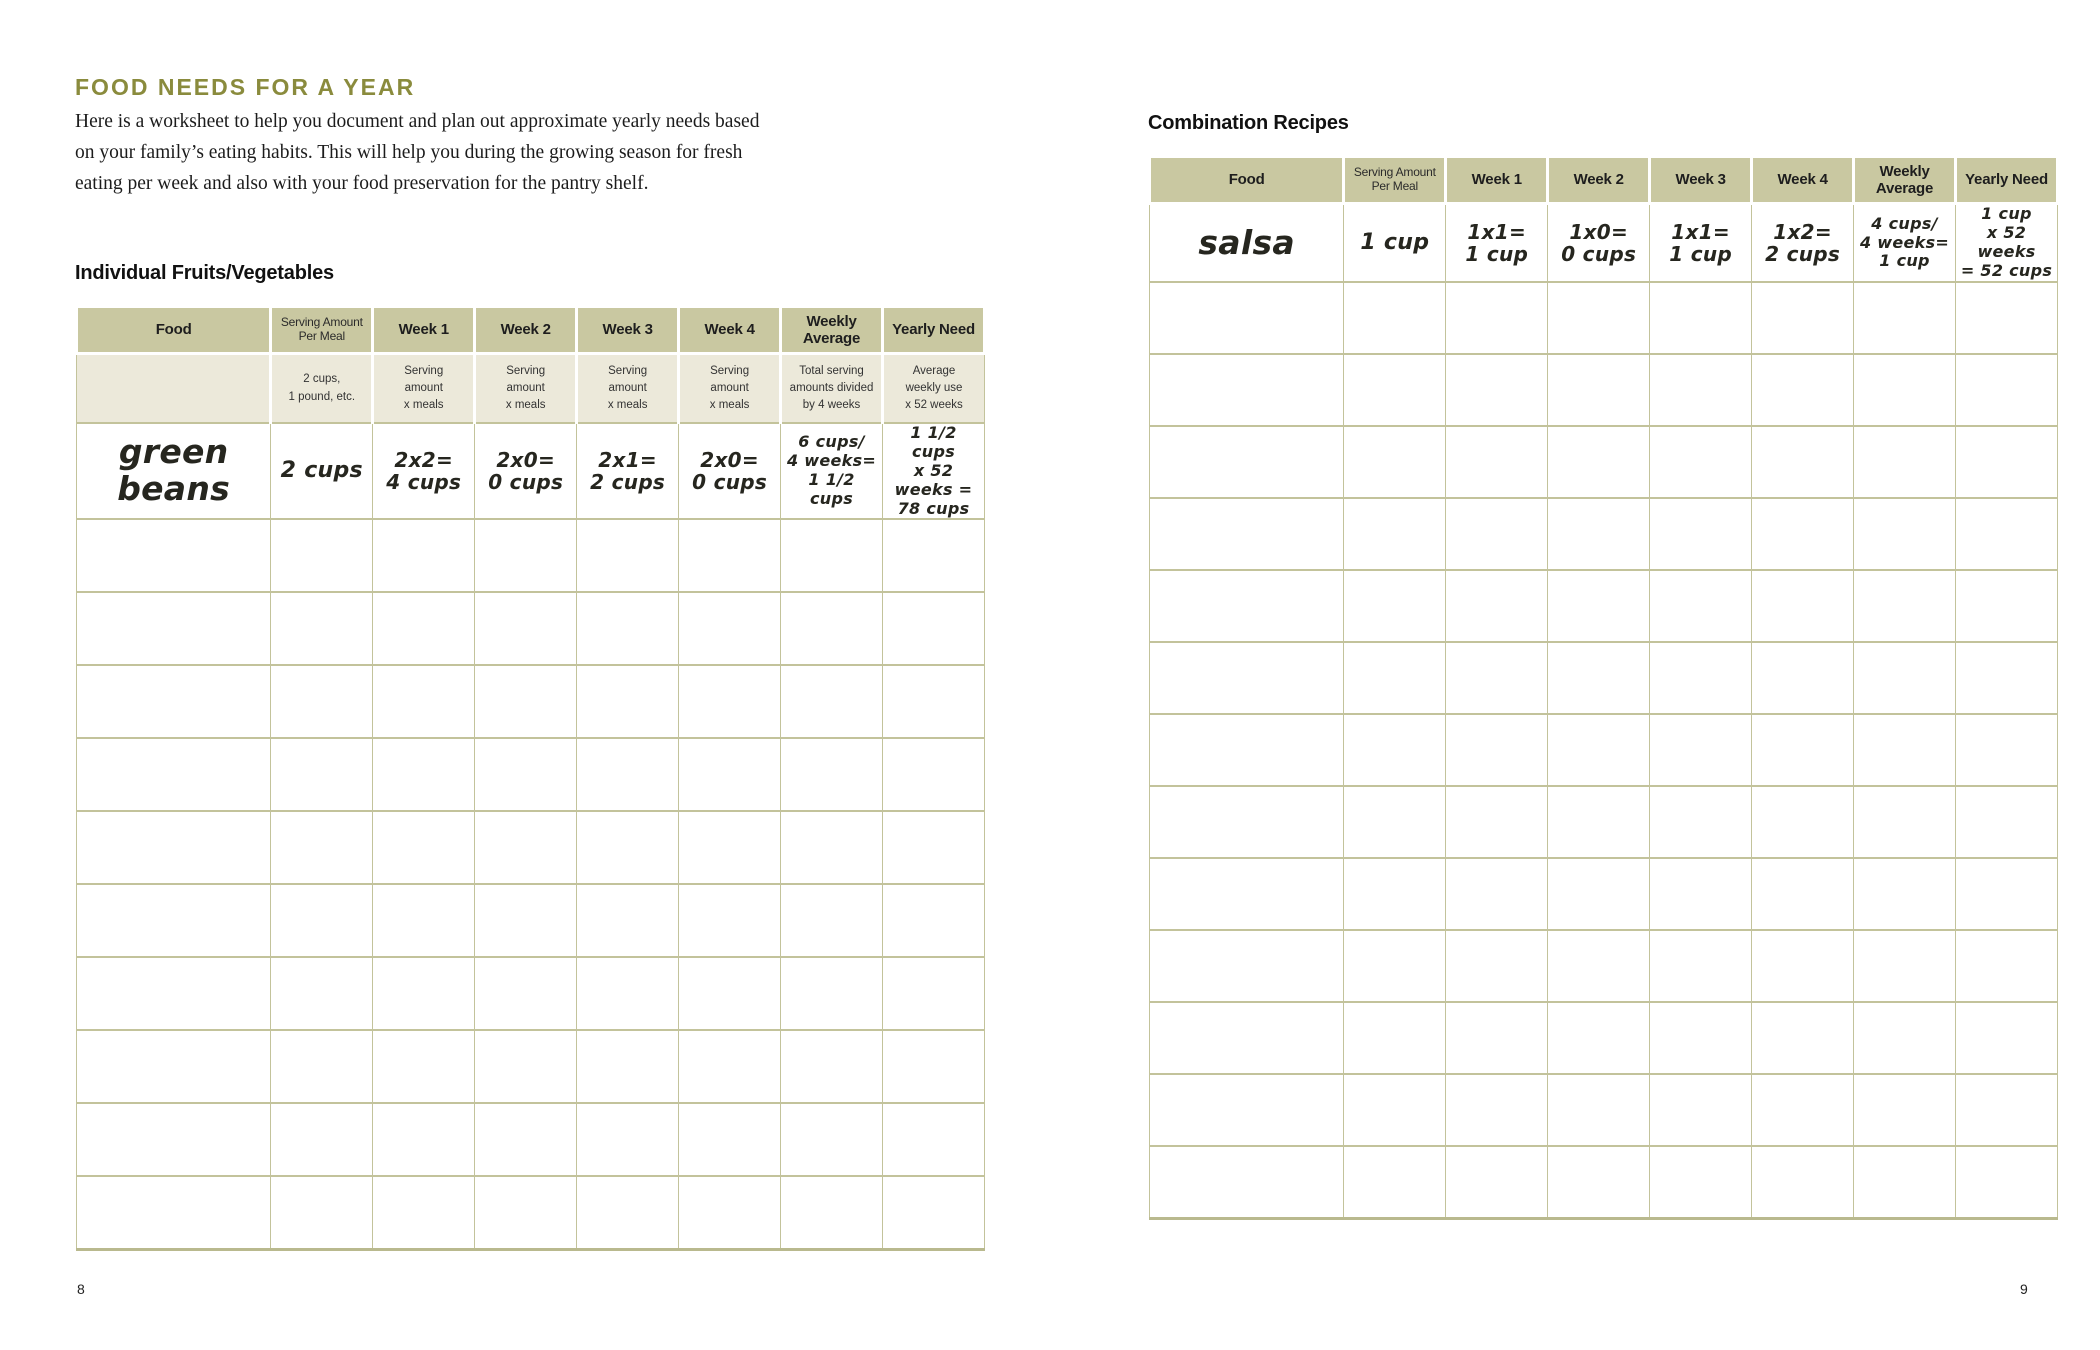 The height and width of the screenshot is (1350, 2100). What do you see at coordinates (1246, 243) in the screenshot?
I see `entry-cell: salsa` at bounding box center [1246, 243].